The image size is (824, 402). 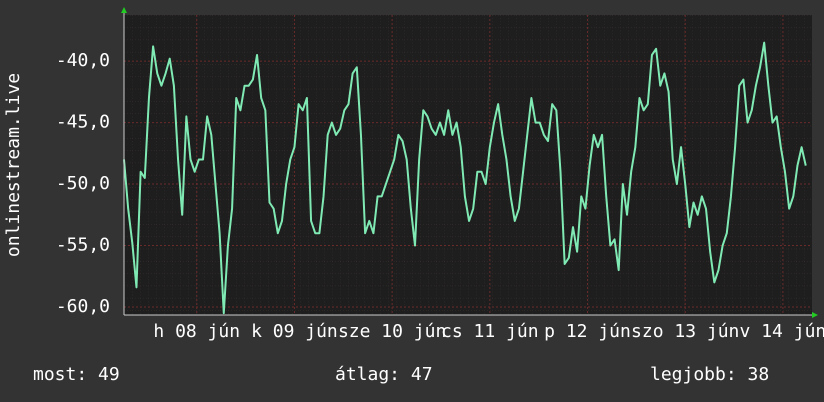 What do you see at coordinates (83, 183) in the screenshot?
I see `y-tick-label: -50,0` at bounding box center [83, 183].